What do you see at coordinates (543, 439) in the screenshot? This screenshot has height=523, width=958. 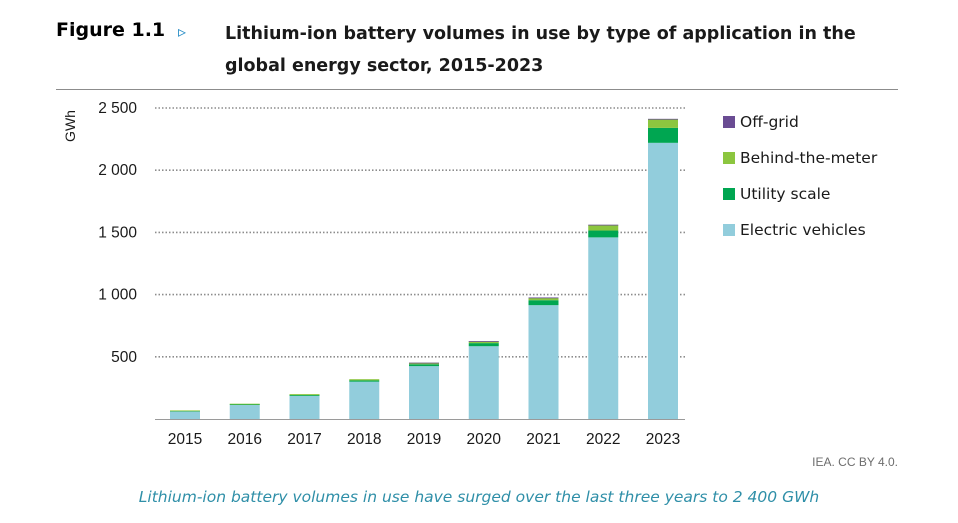 I see `x-tick-label: 2021` at bounding box center [543, 439].